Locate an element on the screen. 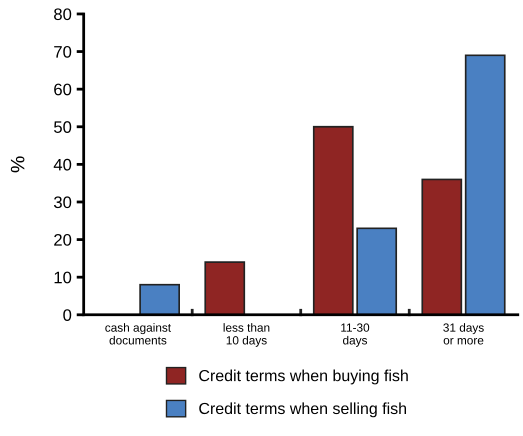 The image size is (523, 436). y-axis-title: % is located at coordinates (17, 164).